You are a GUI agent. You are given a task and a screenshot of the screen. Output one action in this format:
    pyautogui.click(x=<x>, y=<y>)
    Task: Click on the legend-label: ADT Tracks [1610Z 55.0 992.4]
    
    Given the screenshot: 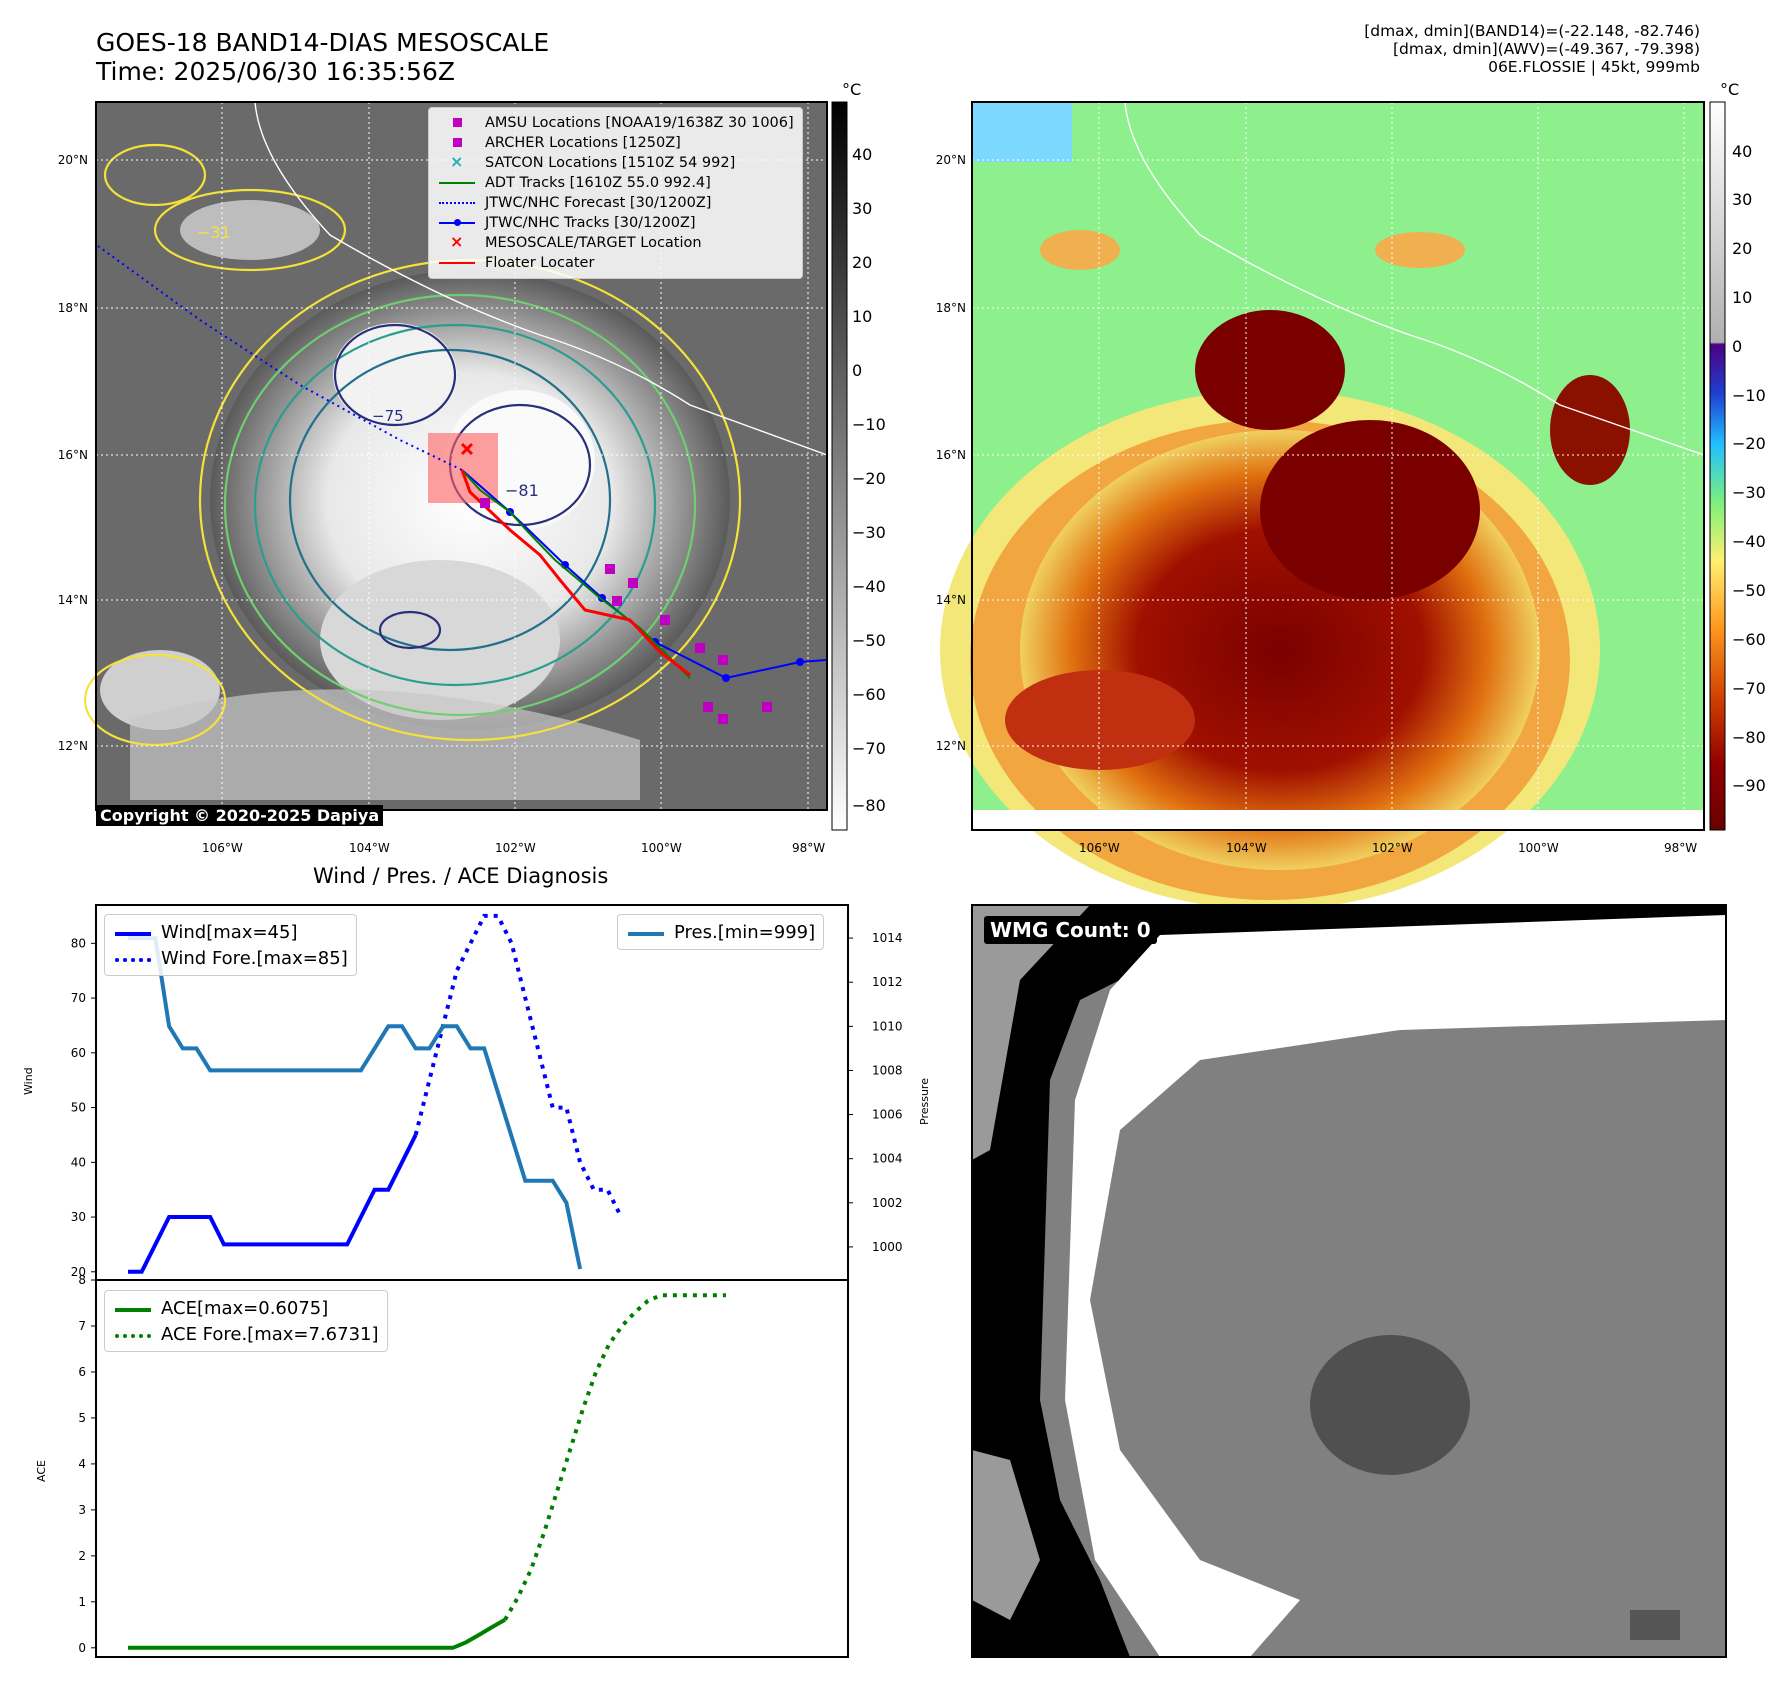 What is the action you would take?
    pyautogui.click(x=598, y=183)
    